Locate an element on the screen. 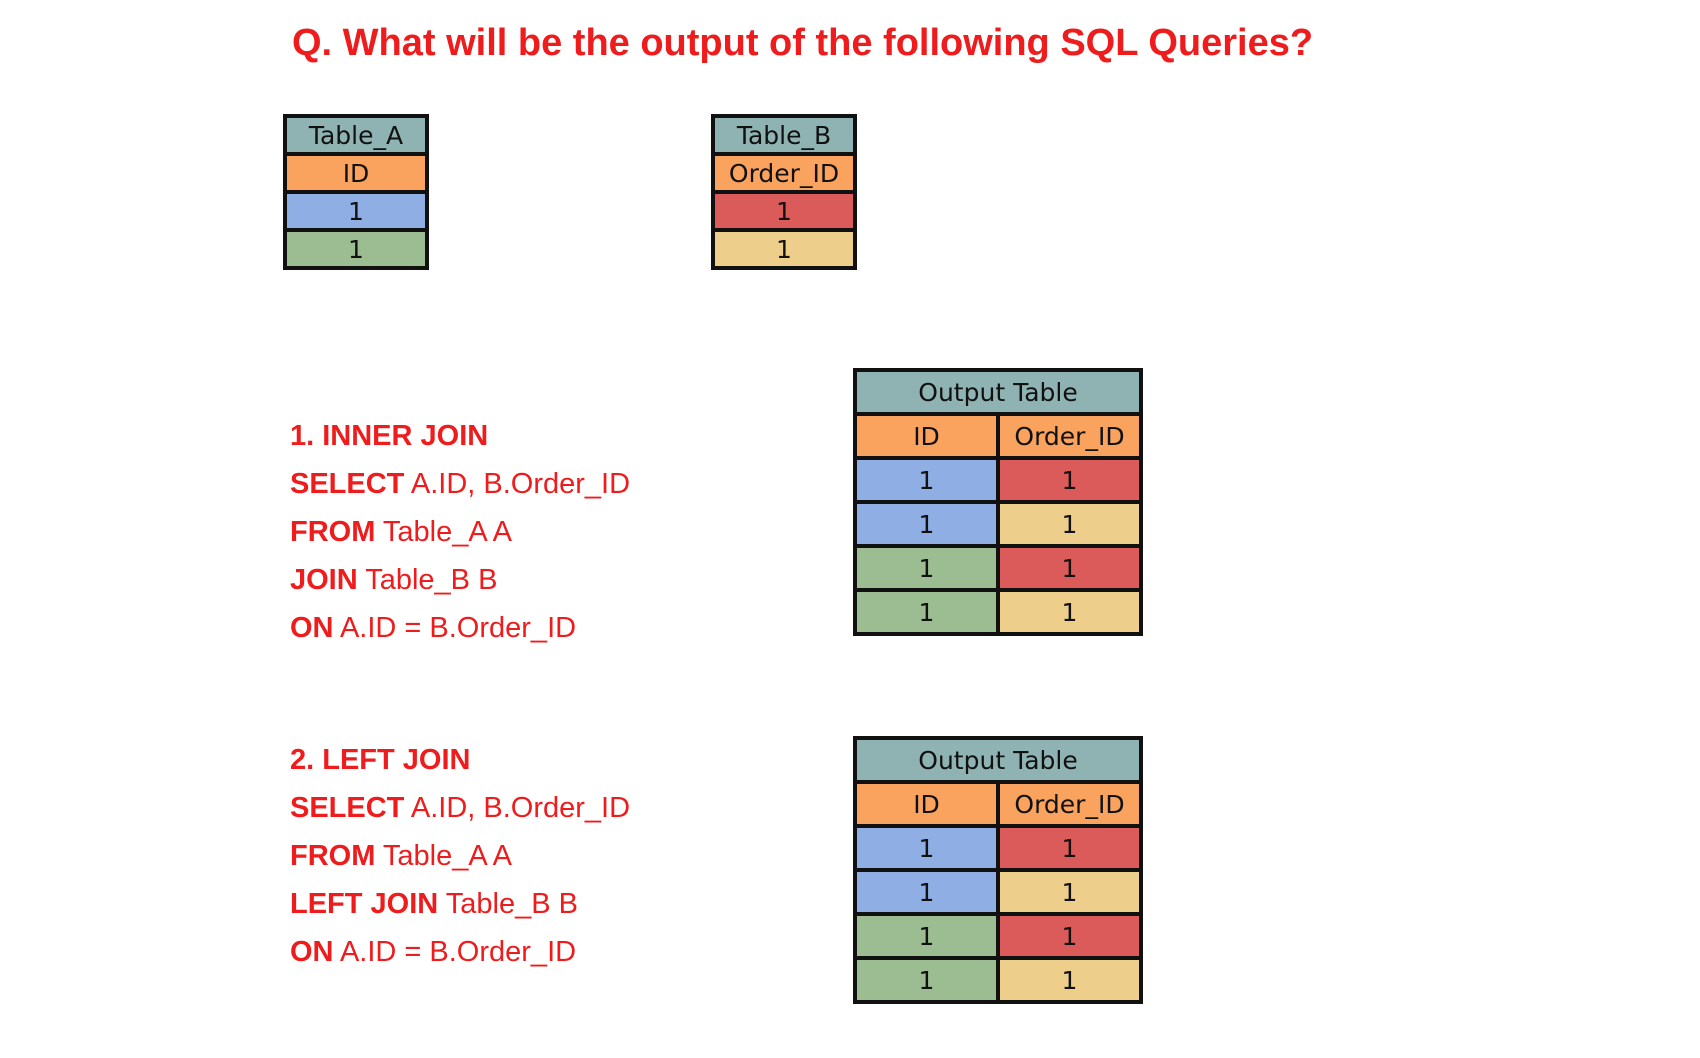  query2-from-text: Table_A A is located at coordinates (443, 856).